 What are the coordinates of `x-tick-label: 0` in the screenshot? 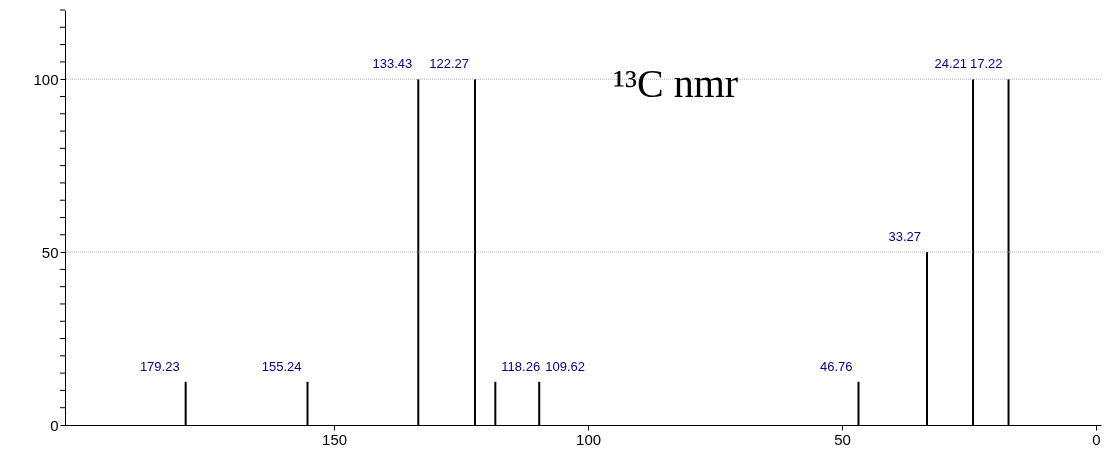 It's located at (1096, 439).